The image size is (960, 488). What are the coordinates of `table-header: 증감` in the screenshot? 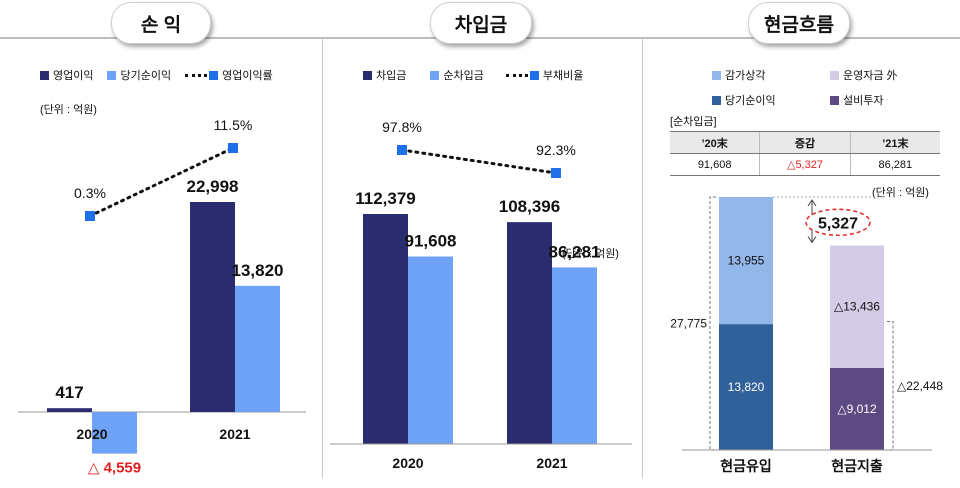 It's located at (805, 142).